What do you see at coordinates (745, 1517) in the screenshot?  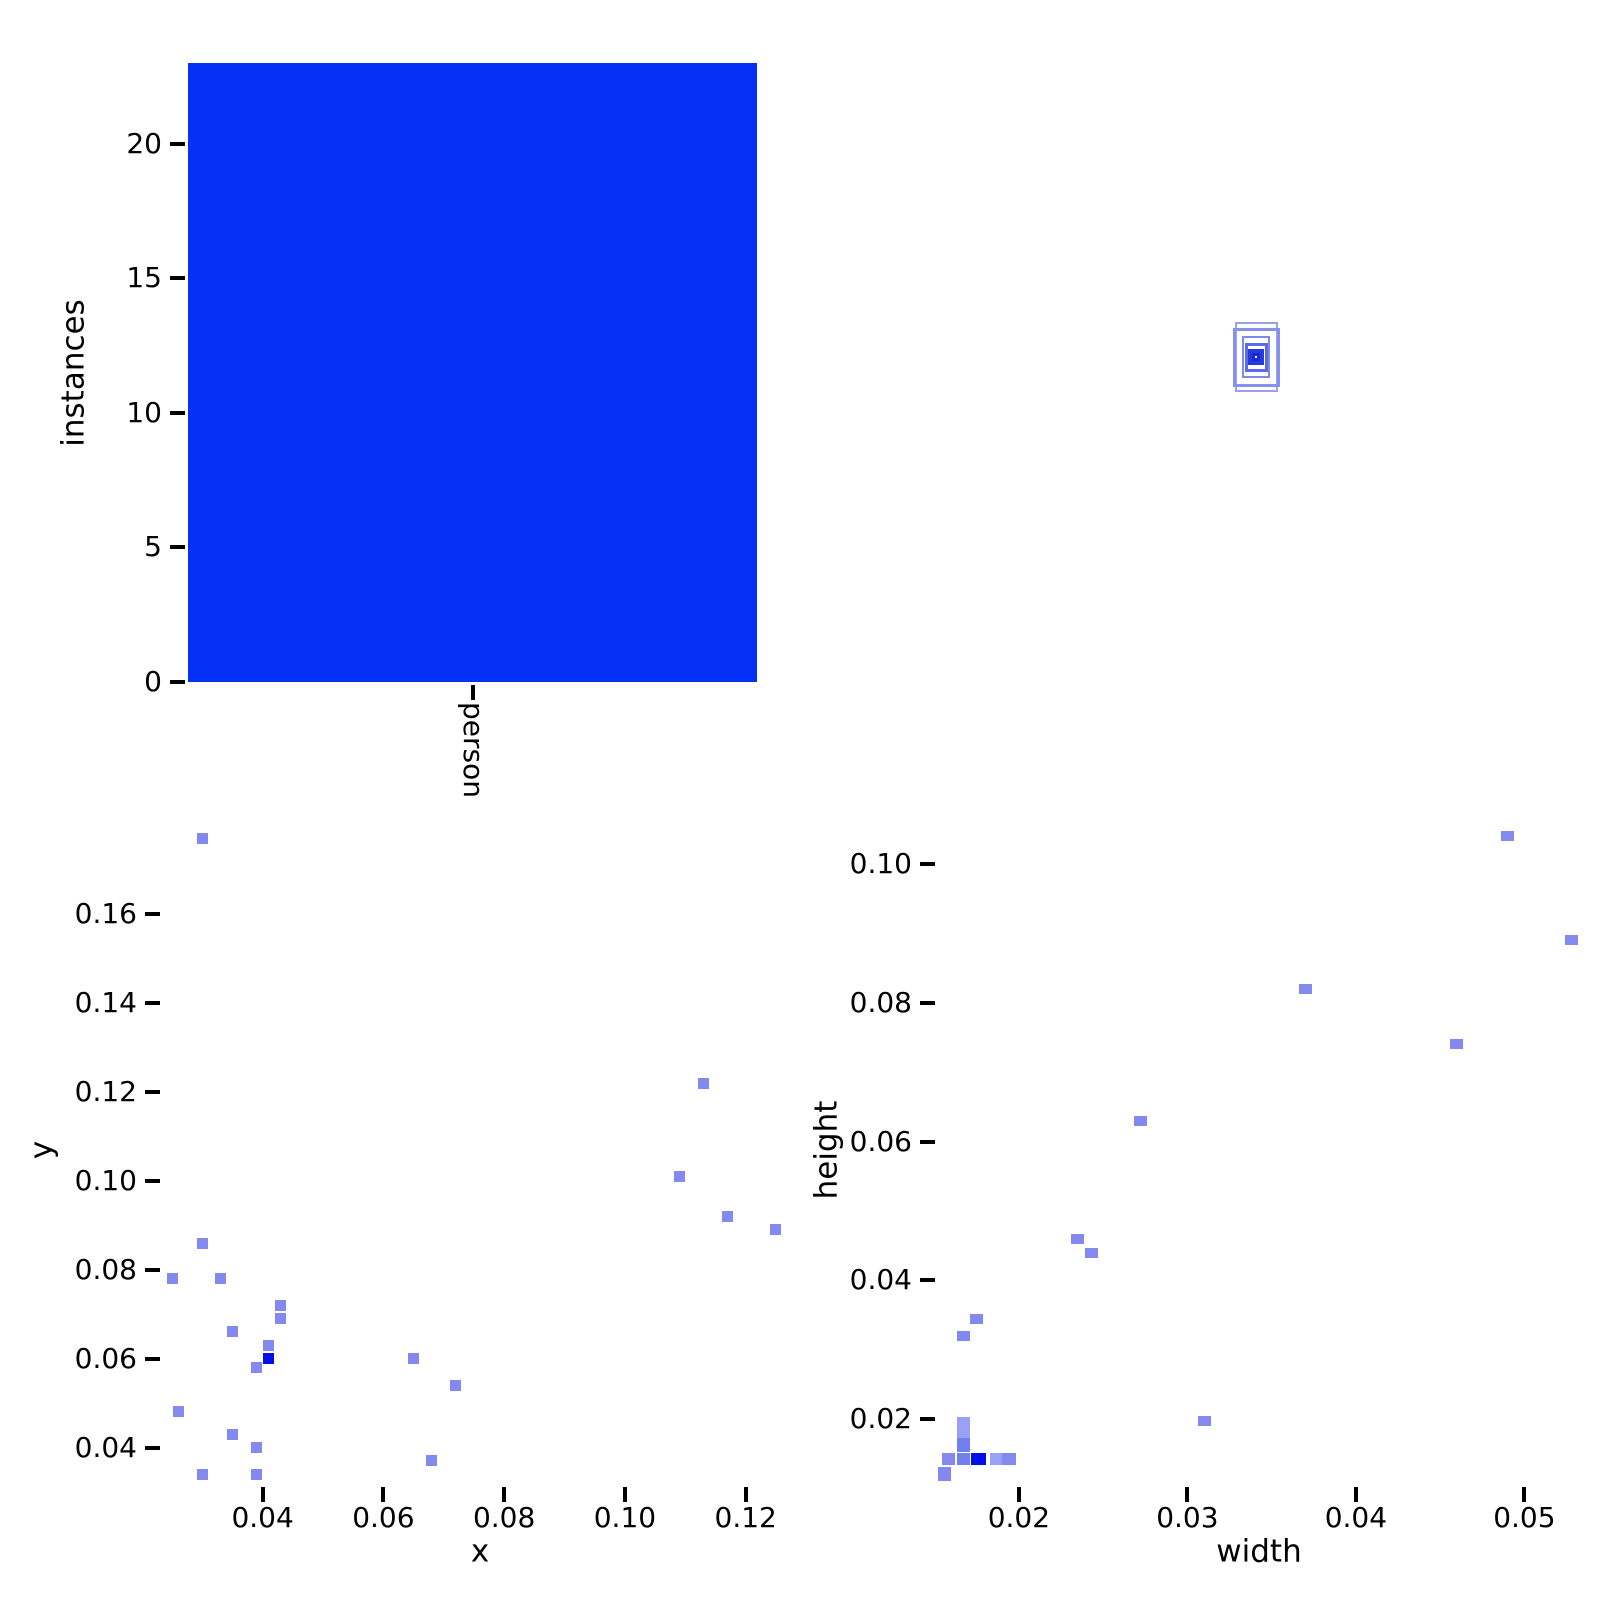 I see `x-tick-label: 0.12` at bounding box center [745, 1517].